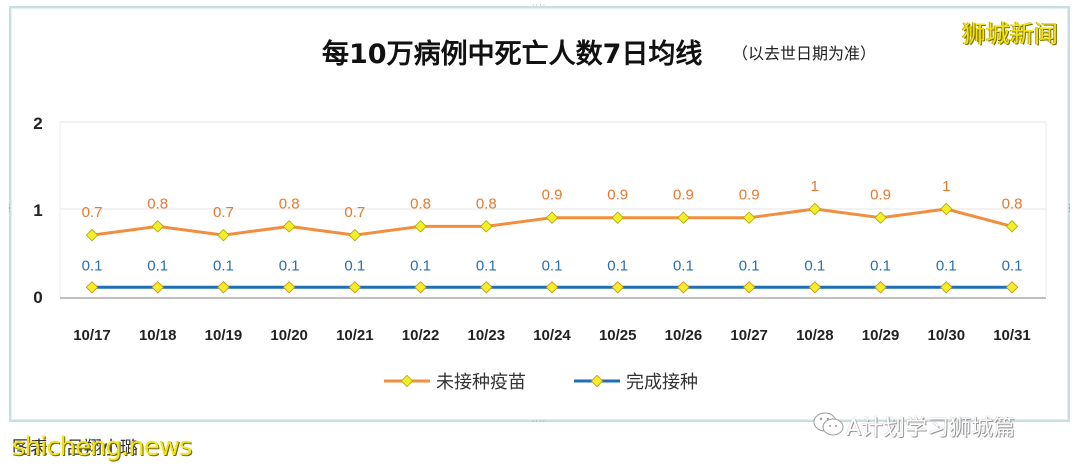 This screenshot has width=1080, height=470. Describe the element at coordinates (37, 297) in the screenshot. I see `y-tick-label: 0` at that location.